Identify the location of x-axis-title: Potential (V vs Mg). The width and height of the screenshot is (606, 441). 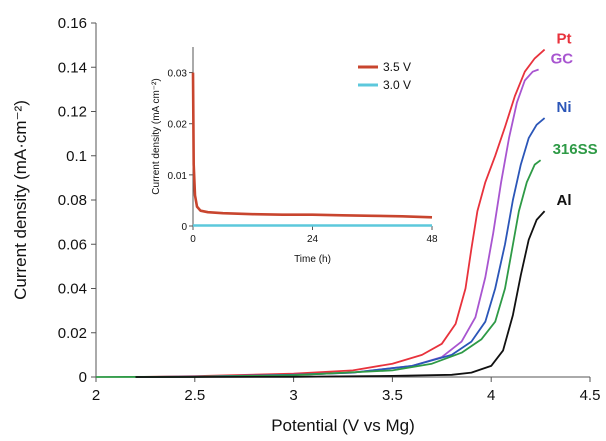
(343, 425).